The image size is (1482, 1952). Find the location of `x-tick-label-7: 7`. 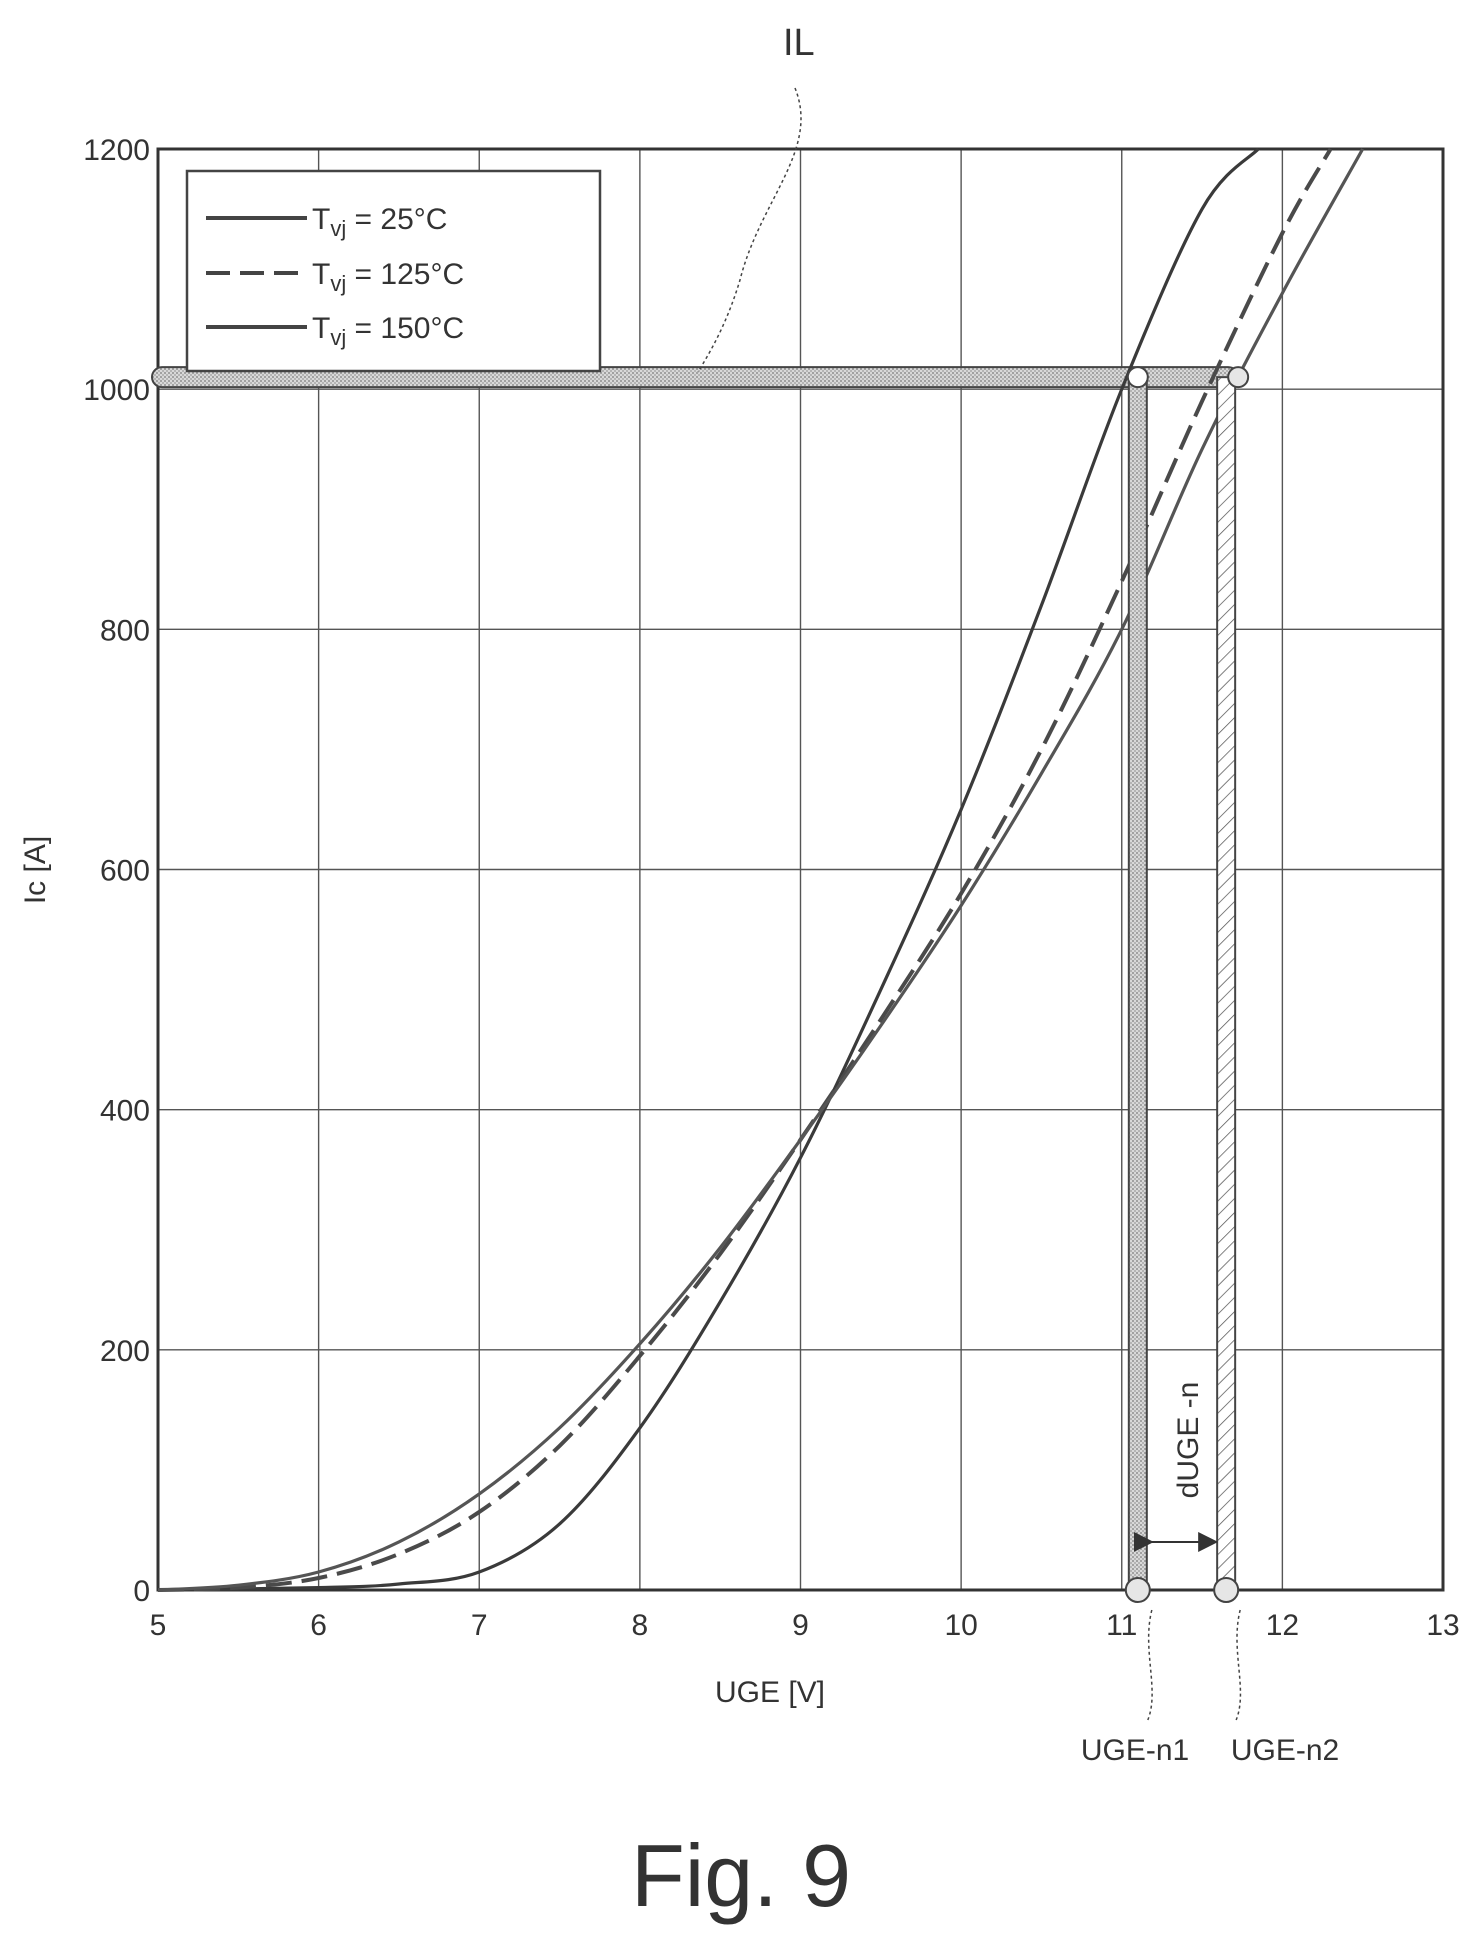

x-tick-label-7: 7 is located at coordinates (479, 1625).